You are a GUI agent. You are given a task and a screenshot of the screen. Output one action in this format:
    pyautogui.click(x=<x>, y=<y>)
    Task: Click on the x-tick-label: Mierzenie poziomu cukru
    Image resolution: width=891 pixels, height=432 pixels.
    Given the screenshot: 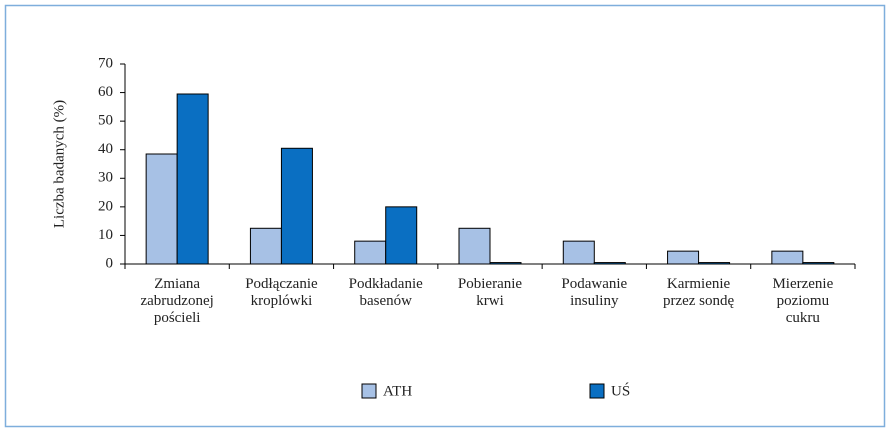 What is the action you would take?
    pyautogui.click(x=802, y=301)
    